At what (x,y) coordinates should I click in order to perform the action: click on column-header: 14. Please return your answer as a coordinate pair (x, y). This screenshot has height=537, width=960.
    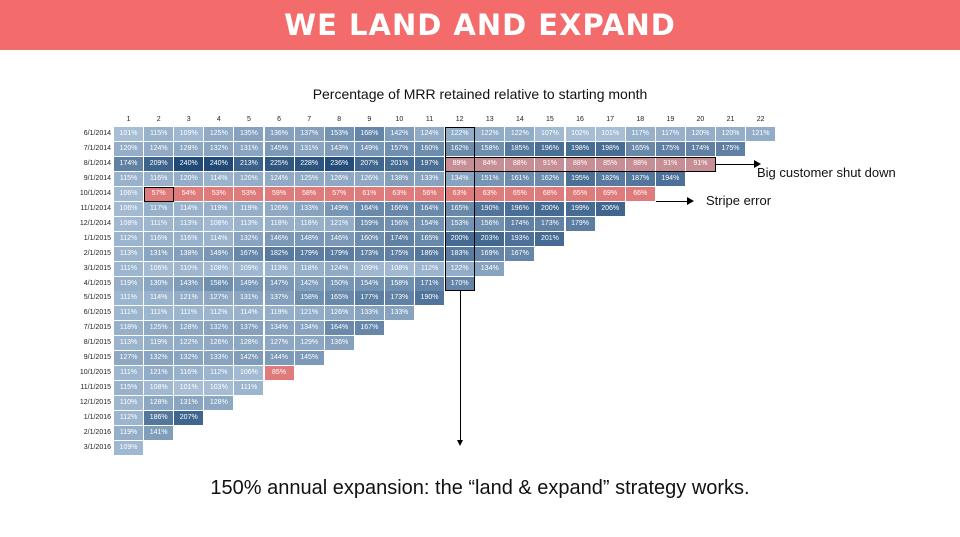
    Looking at the image, I should click on (519, 119).